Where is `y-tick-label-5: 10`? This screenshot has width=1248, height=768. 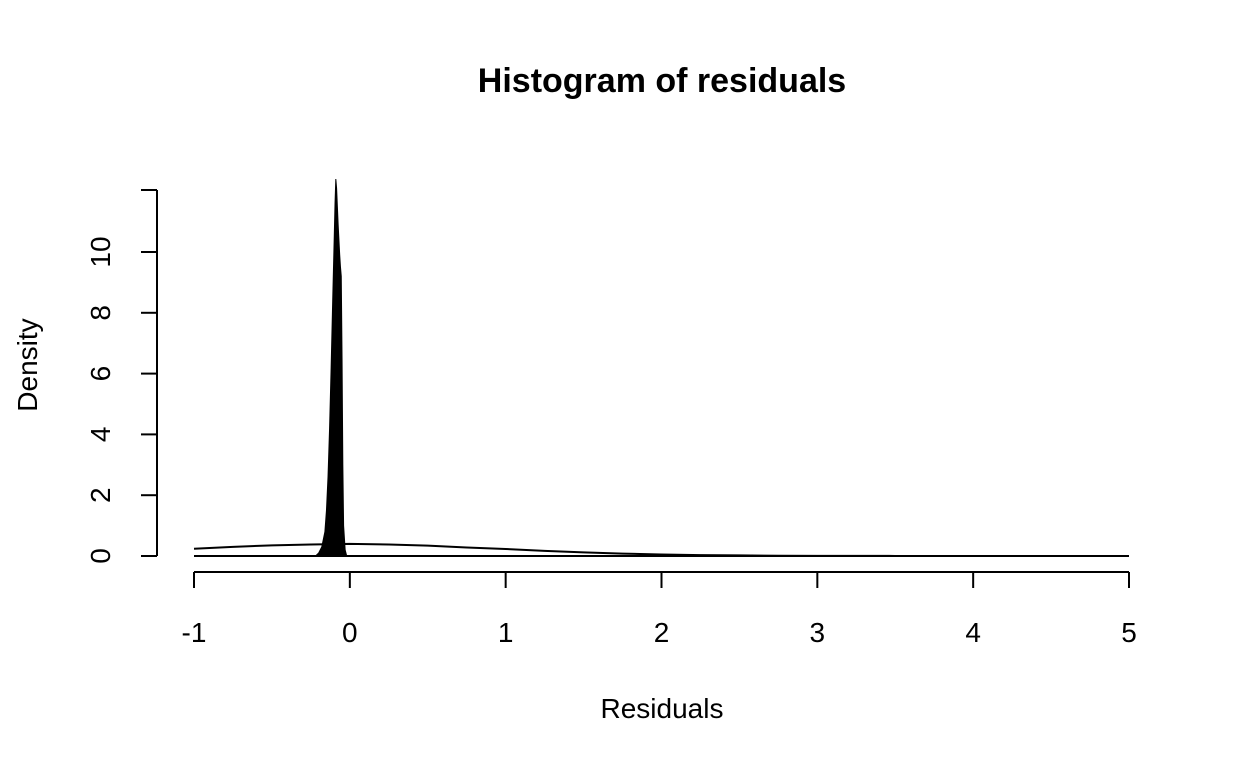
y-tick-label-5: 10 is located at coordinates (100, 251).